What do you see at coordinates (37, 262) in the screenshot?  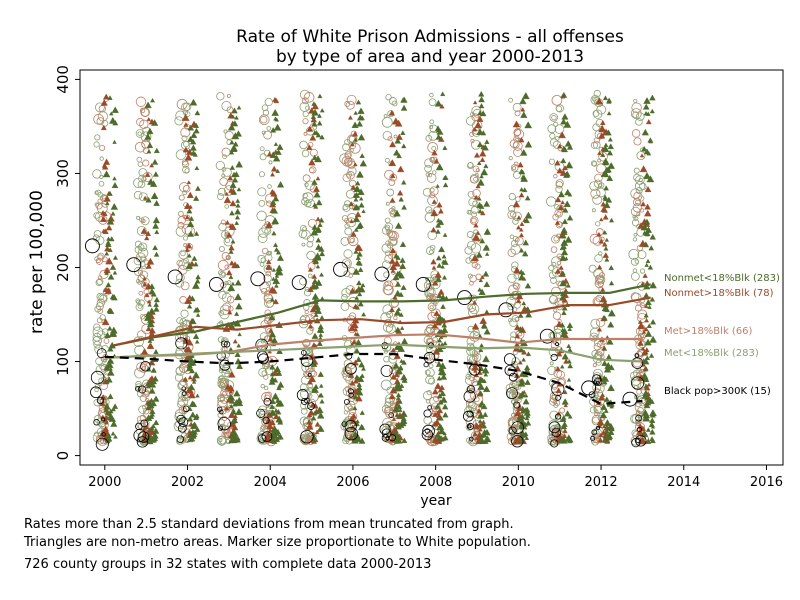 I see `y-axis-label: rate per 100,000` at bounding box center [37, 262].